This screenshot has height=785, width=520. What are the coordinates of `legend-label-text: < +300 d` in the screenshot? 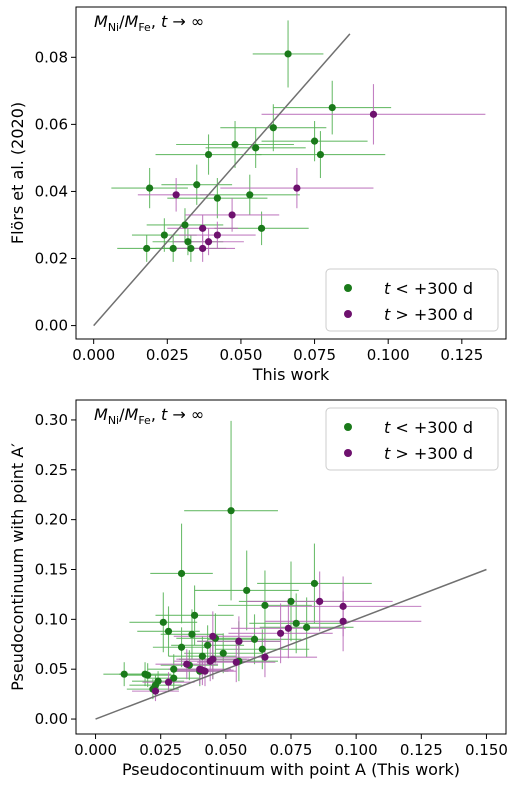 It's located at (431, 427).